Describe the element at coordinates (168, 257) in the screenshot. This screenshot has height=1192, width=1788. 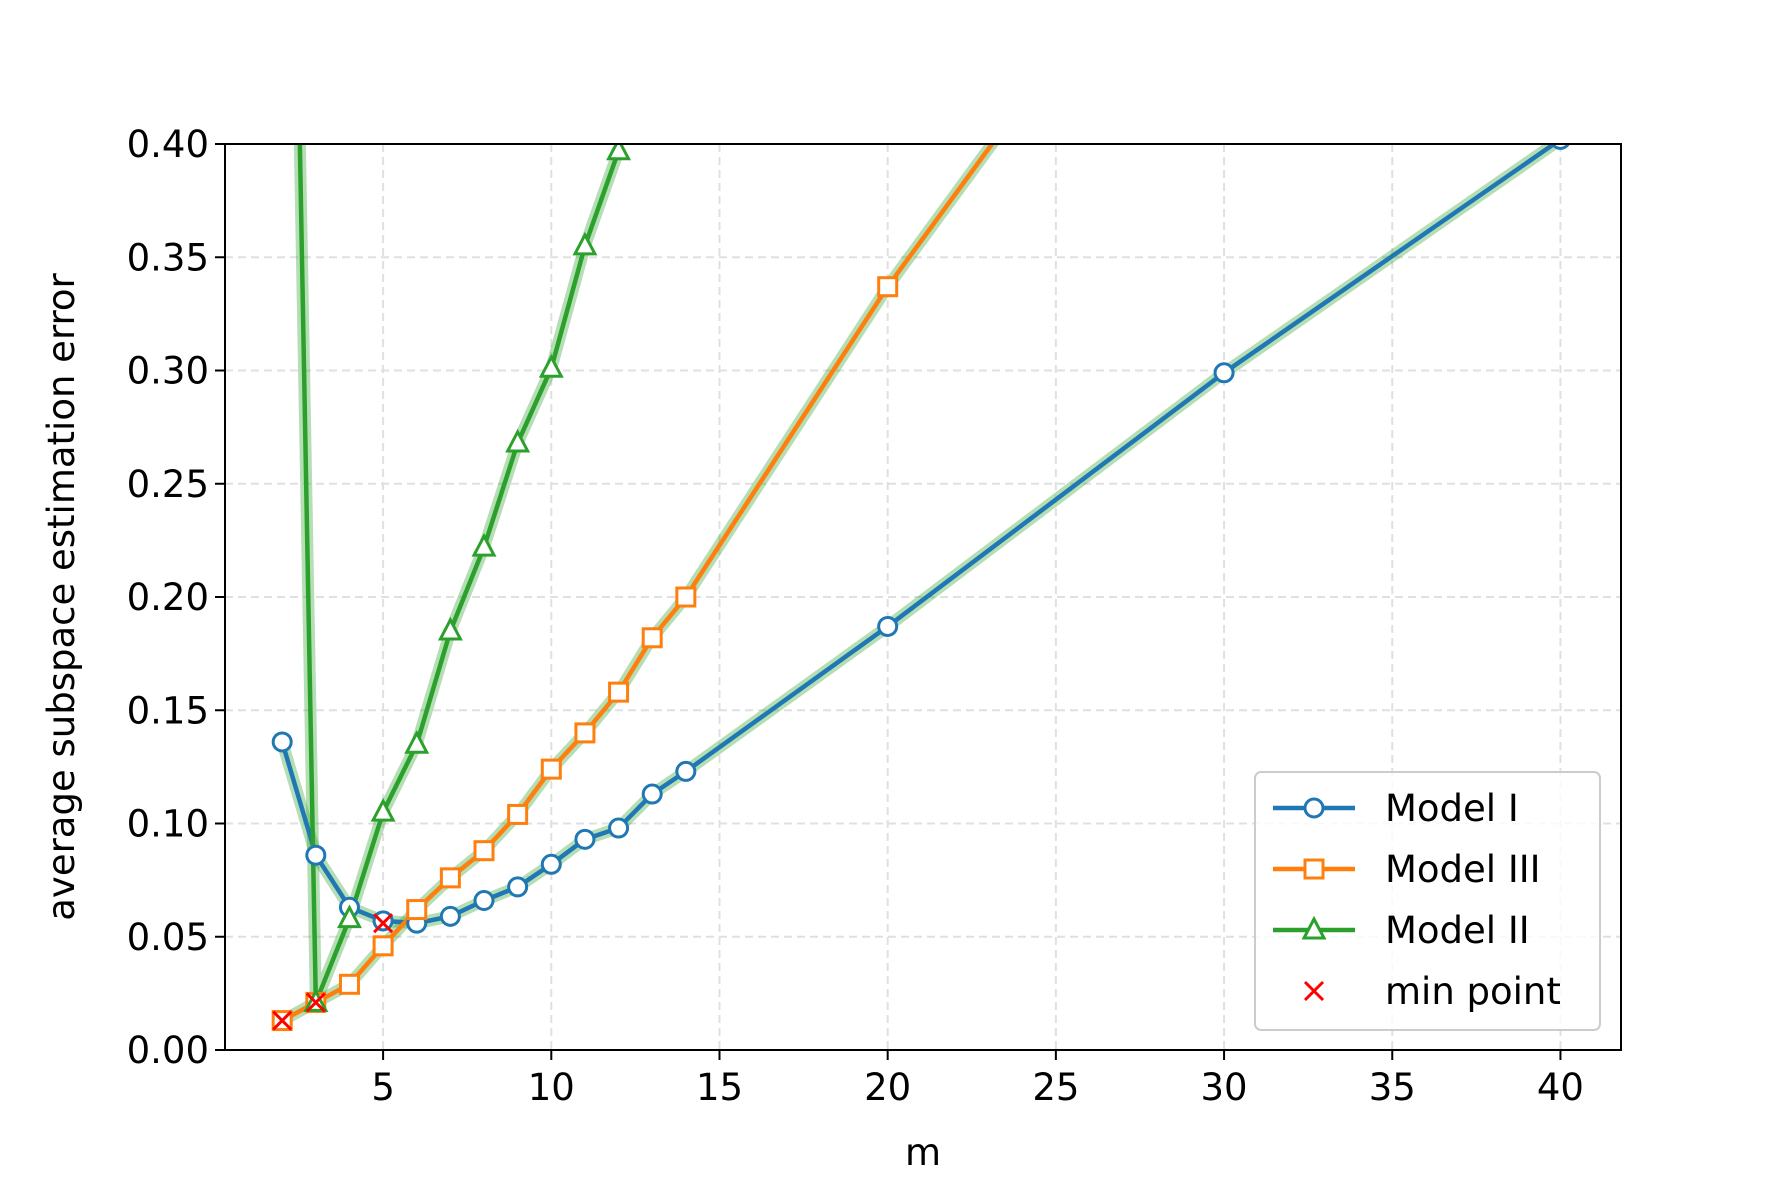
I see `y-tick-label: 0.35` at that location.